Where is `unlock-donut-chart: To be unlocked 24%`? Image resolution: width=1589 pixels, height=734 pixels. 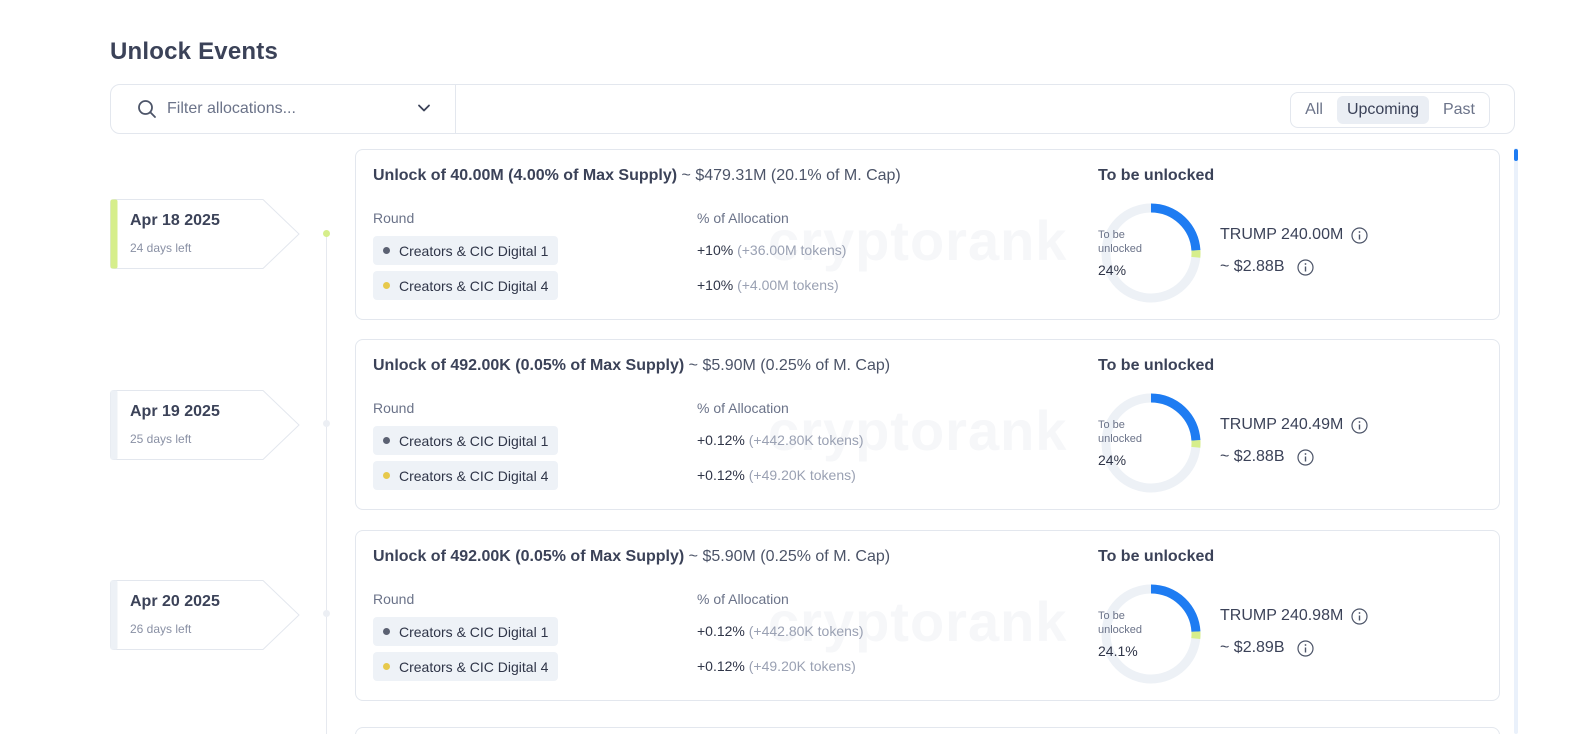
unlock-donut-chart: To be unlocked 24% is located at coordinates (1151, 443).